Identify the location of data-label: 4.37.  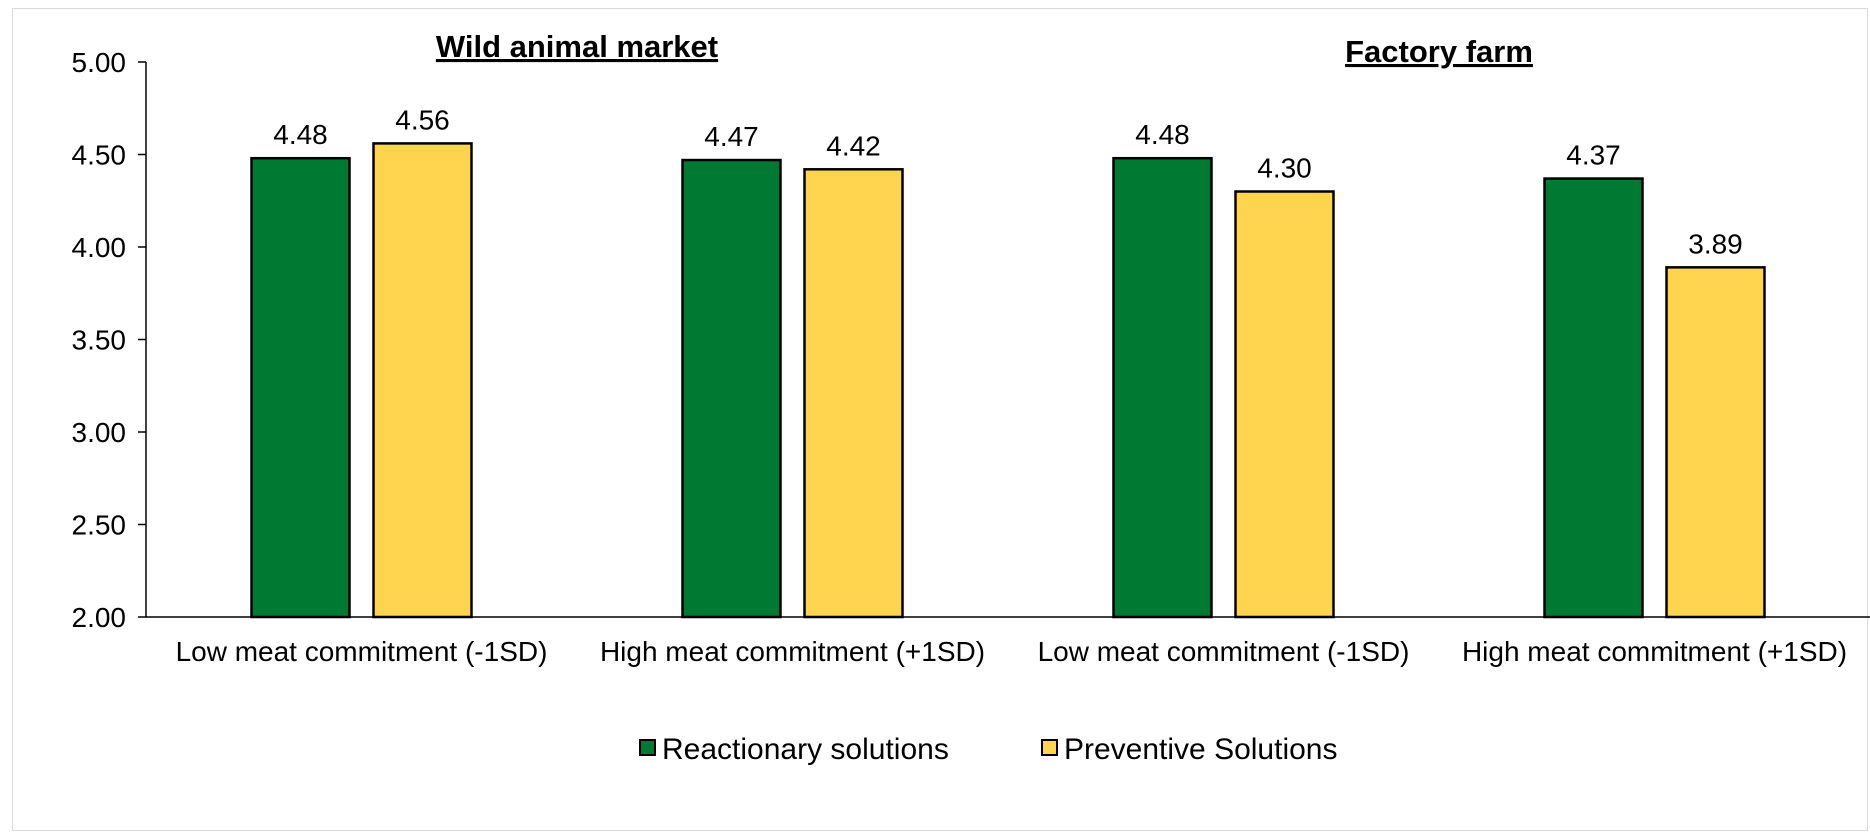
(1593, 155).